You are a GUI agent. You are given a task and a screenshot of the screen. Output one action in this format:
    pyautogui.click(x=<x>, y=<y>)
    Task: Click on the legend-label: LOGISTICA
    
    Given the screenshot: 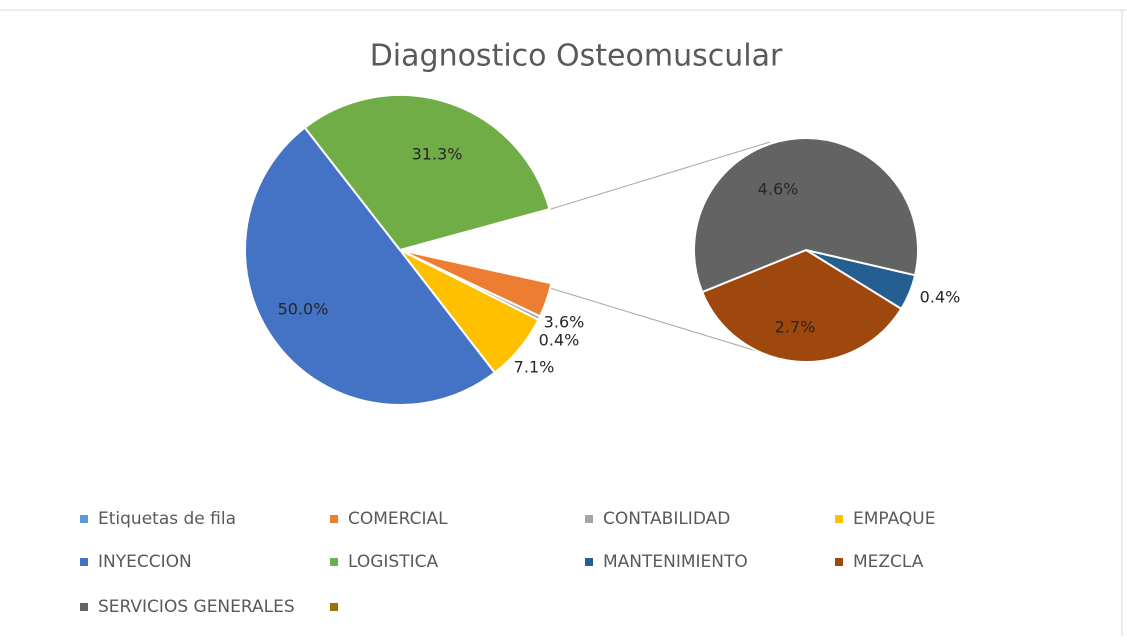 What is the action you would take?
    pyautogui.click(x=393, y=562)
    